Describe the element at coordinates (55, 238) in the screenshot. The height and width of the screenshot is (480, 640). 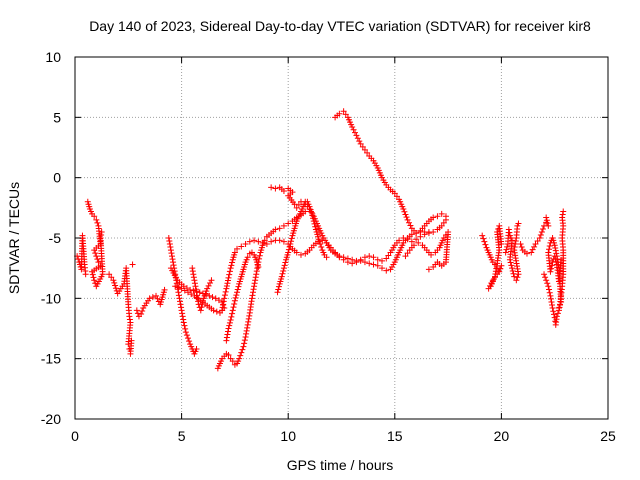
I see `y-tick-label: -5` at that location.